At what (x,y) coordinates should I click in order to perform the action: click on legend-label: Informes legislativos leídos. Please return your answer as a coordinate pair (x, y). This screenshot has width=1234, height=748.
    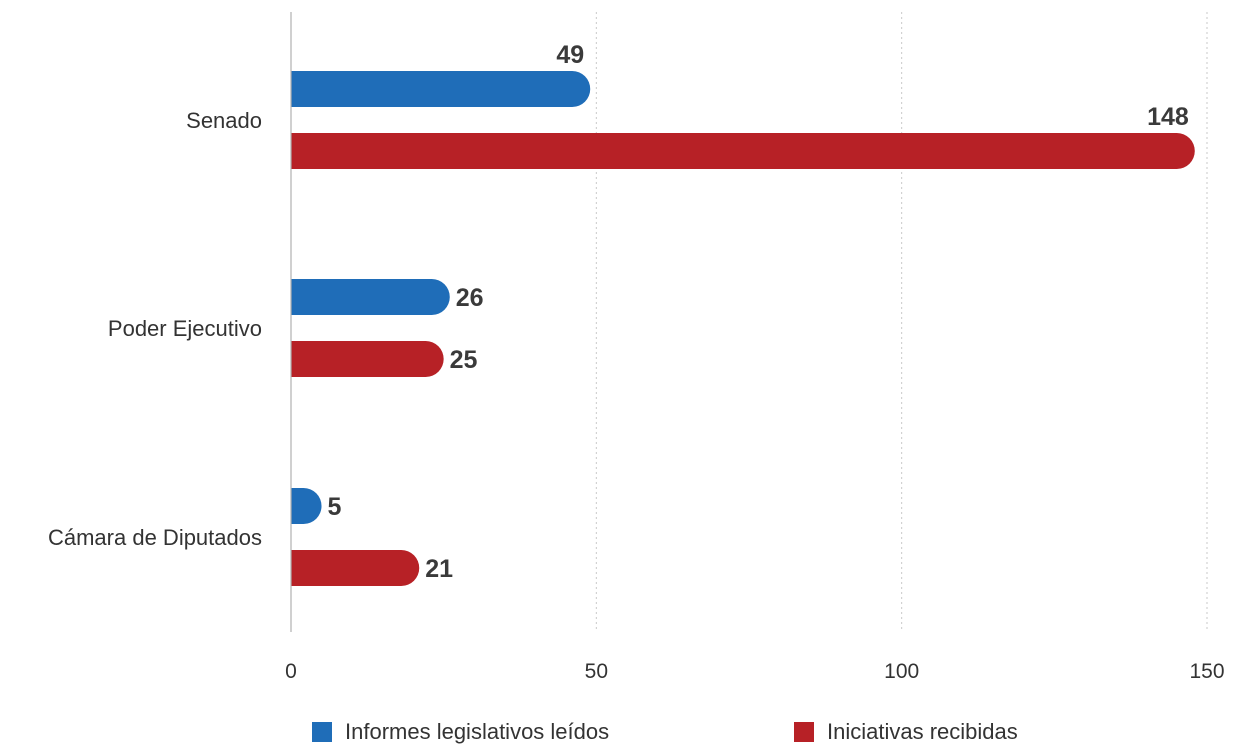
    Looking at the image, I should click on (477, 731).